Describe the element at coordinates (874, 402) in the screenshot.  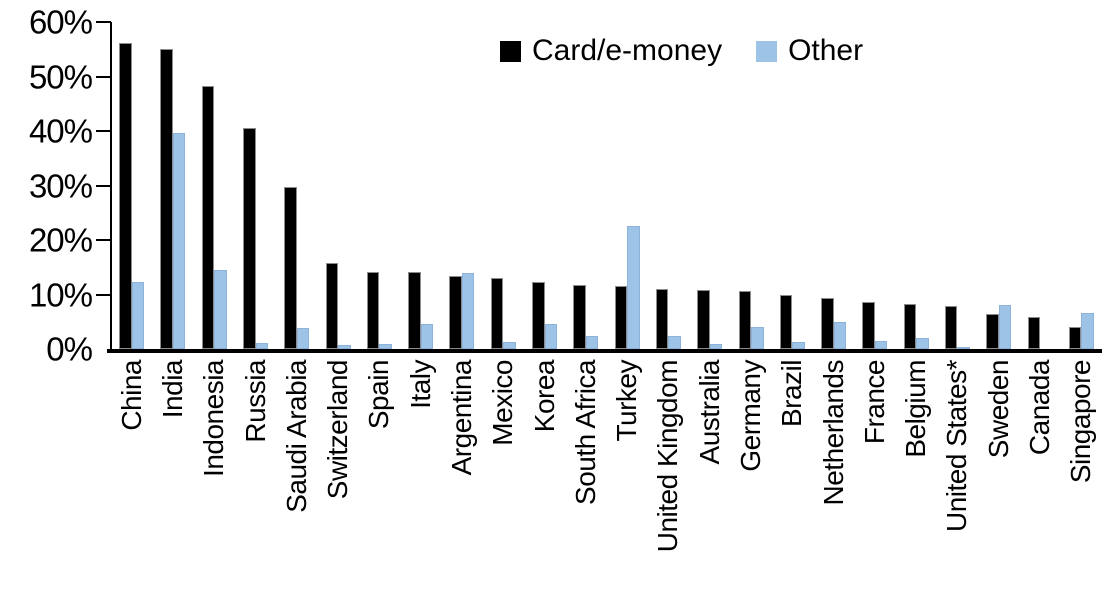
I see `x-axis-label-france: France` at that location.